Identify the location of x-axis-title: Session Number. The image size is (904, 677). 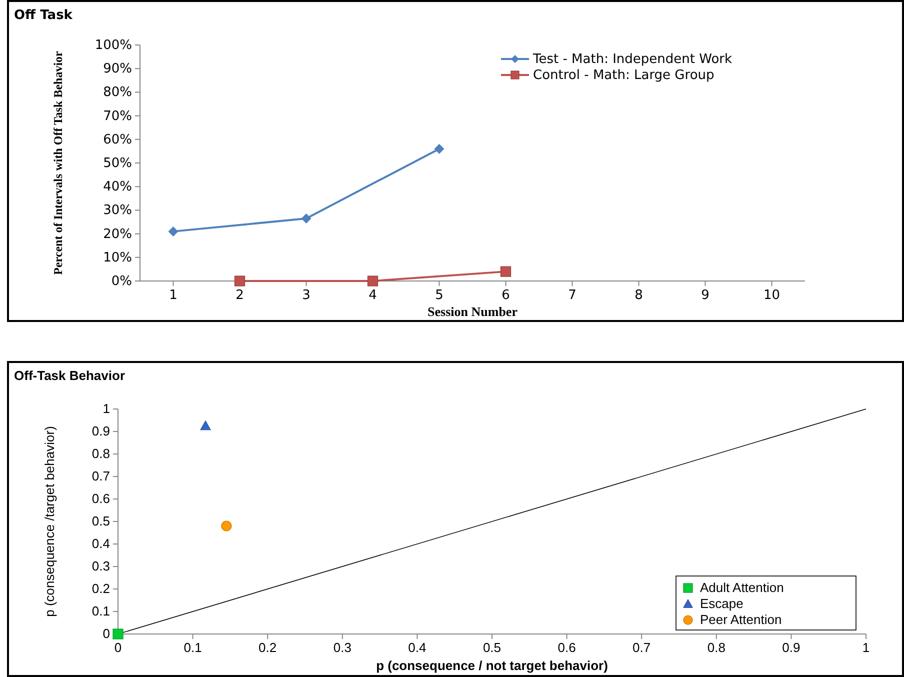
(473, 311).